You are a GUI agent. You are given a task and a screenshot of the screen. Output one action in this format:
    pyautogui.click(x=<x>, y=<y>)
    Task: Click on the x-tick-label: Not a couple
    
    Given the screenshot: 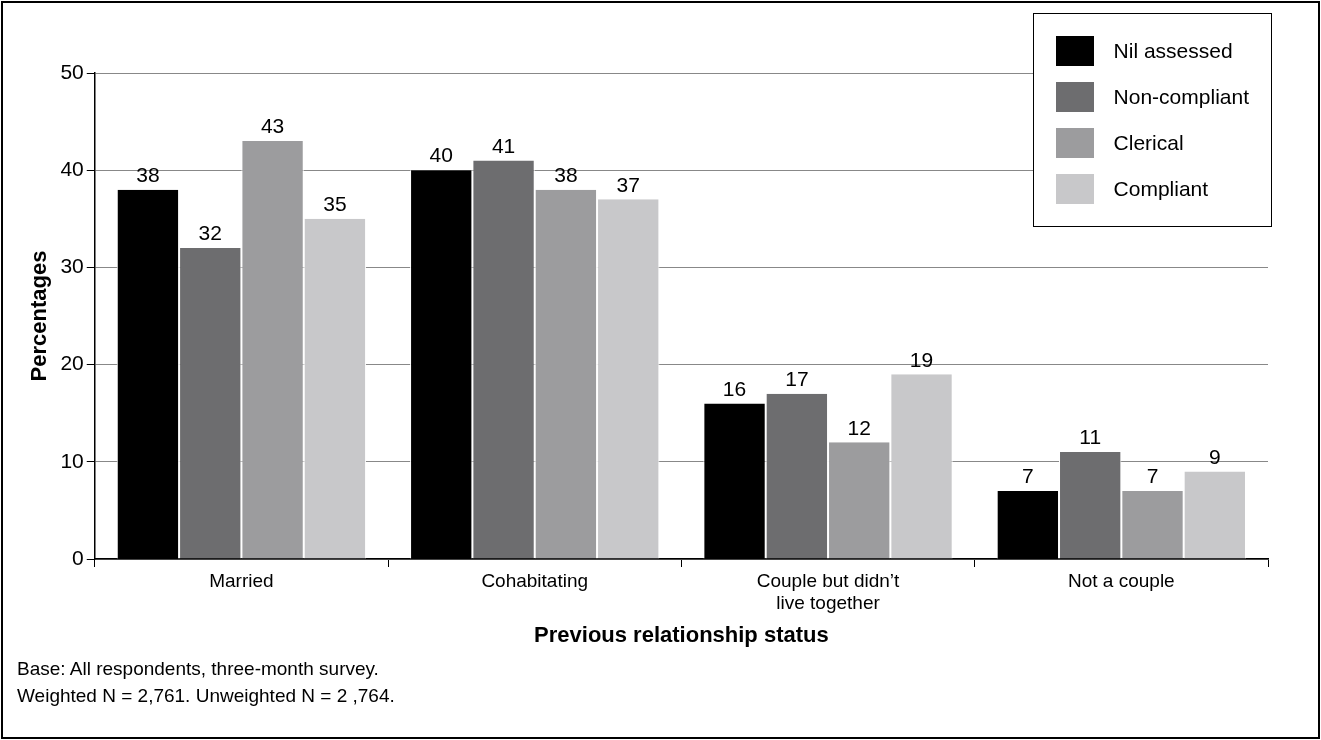 What is the action you would take?
    pyautogui.click(x=1121, y=580)
    